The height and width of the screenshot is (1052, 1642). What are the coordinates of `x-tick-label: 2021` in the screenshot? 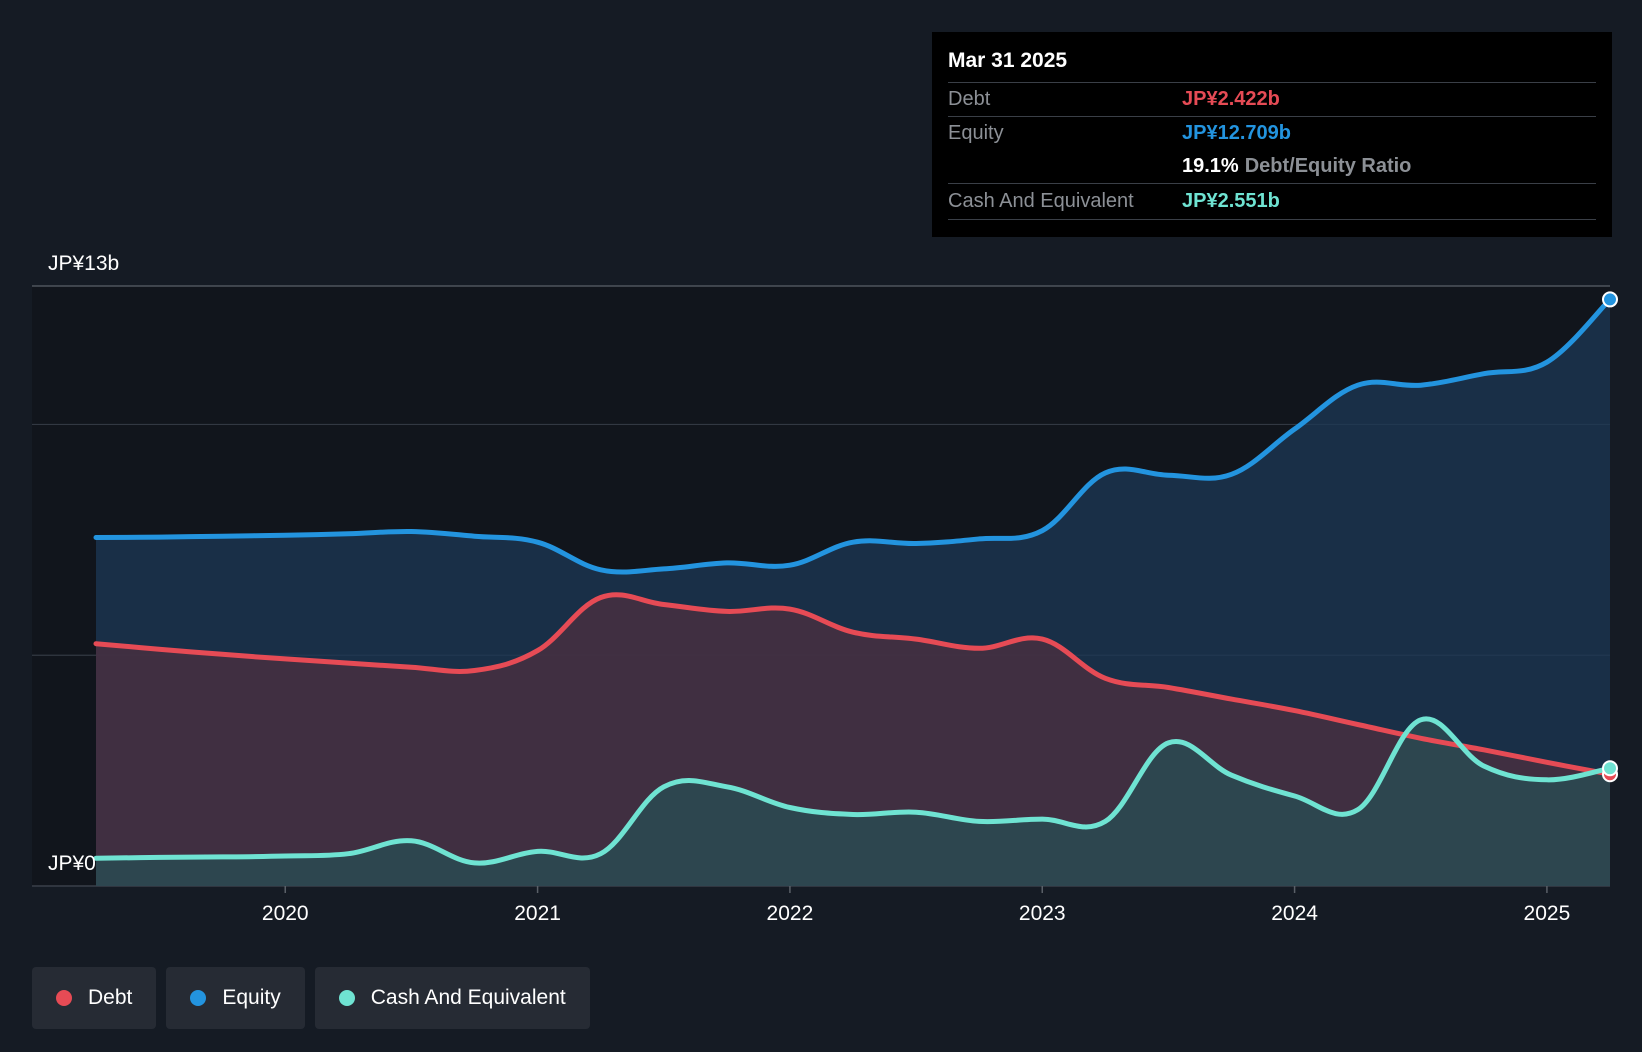 It's located at (537, 913).